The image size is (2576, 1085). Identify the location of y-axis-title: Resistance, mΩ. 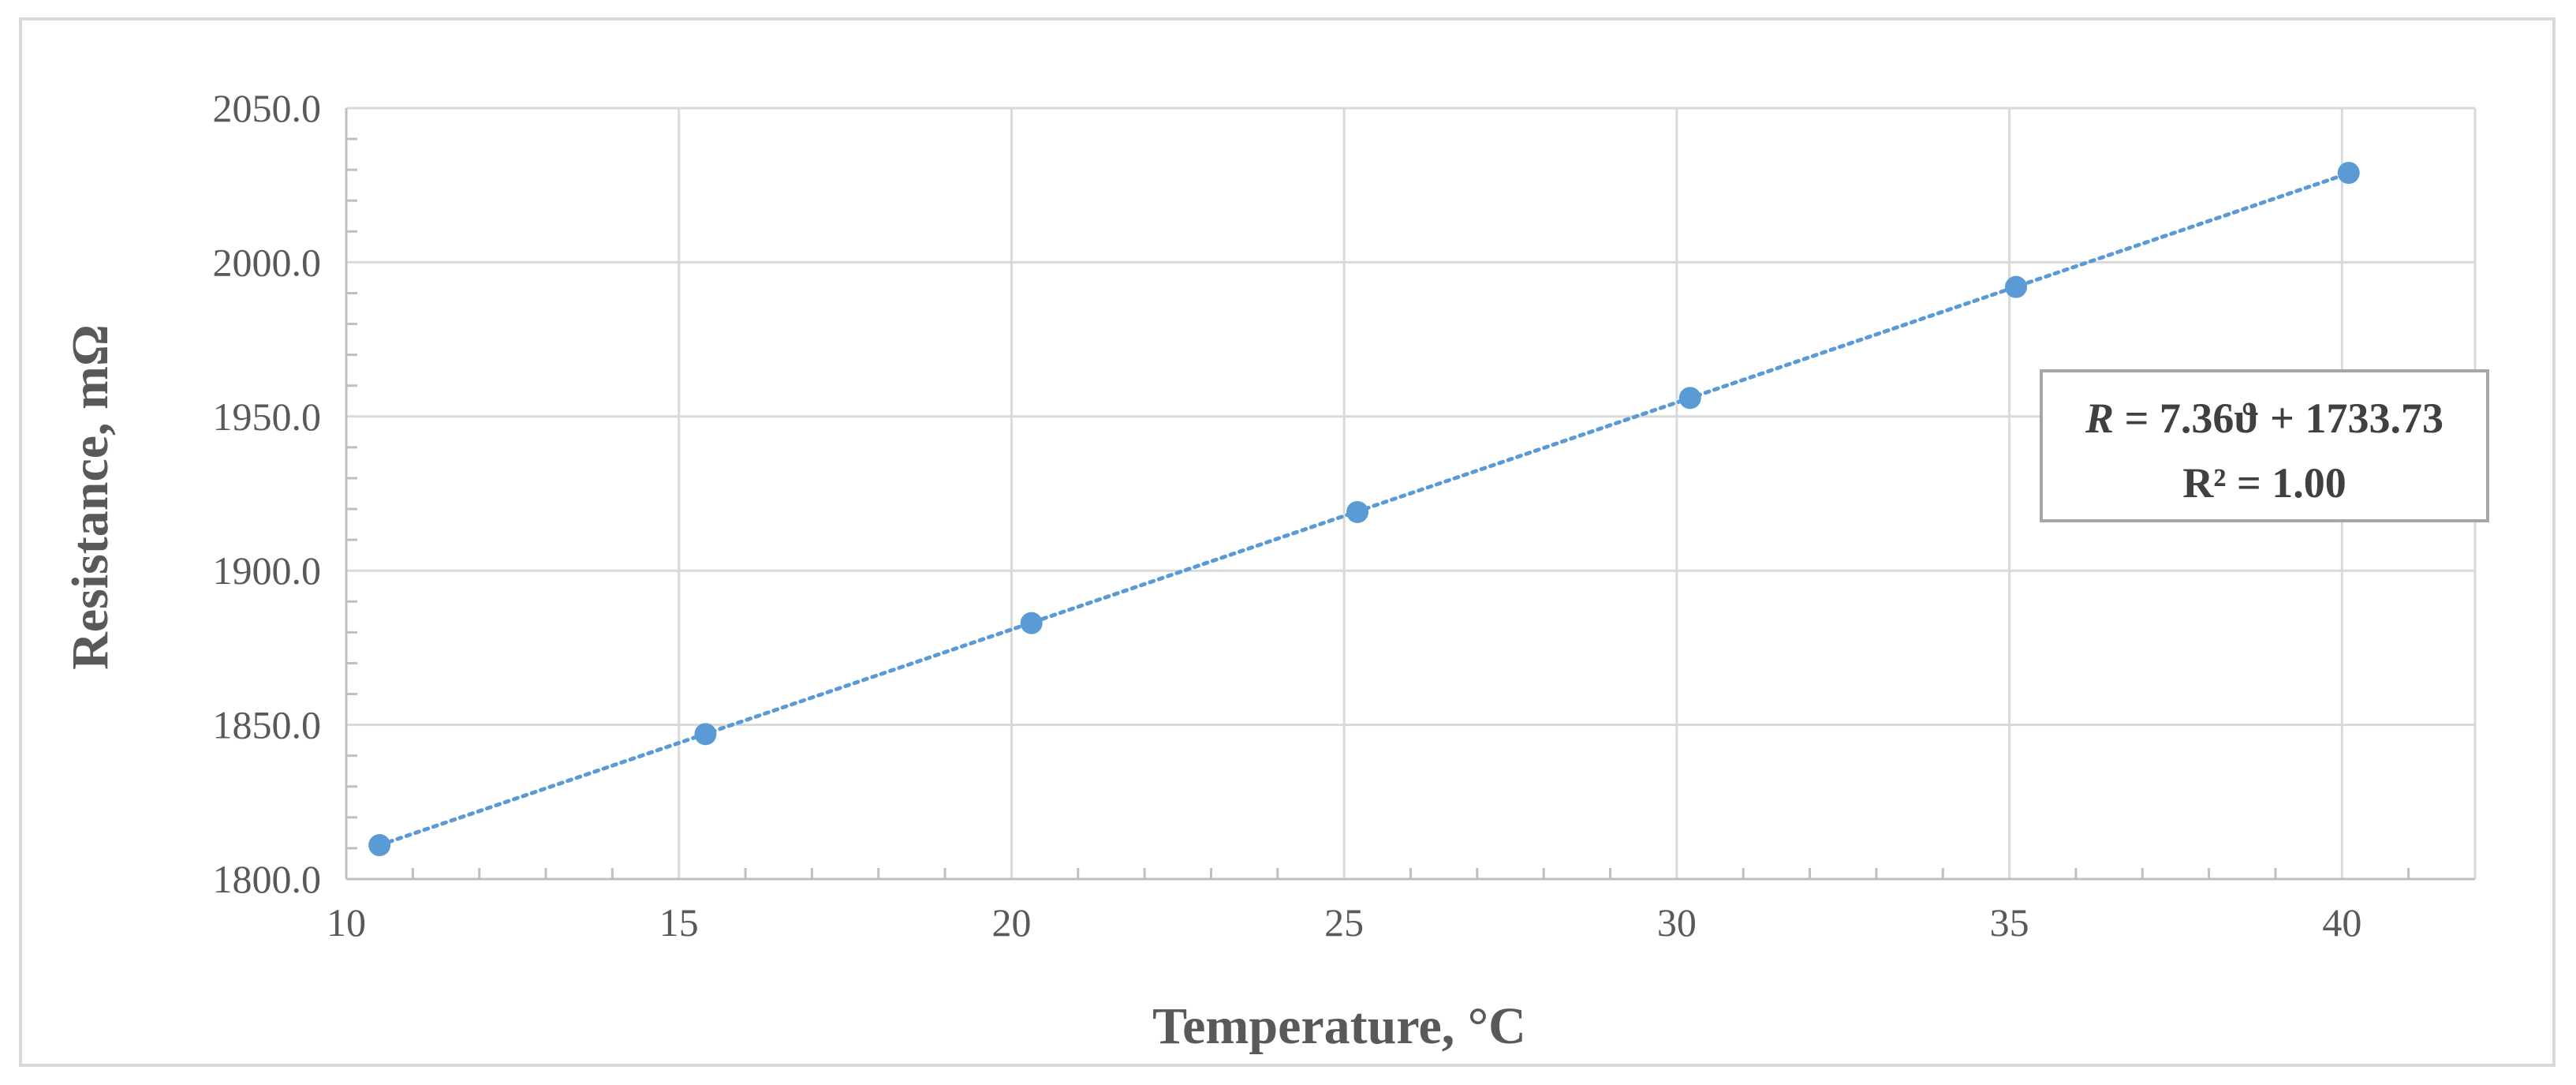
(90, 497).